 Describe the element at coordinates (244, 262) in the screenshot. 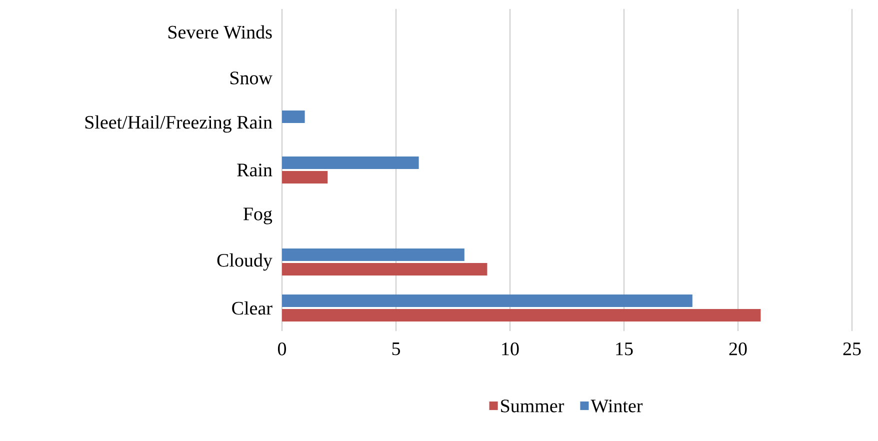

I see `y-tick-label: Cloudy` at that location.